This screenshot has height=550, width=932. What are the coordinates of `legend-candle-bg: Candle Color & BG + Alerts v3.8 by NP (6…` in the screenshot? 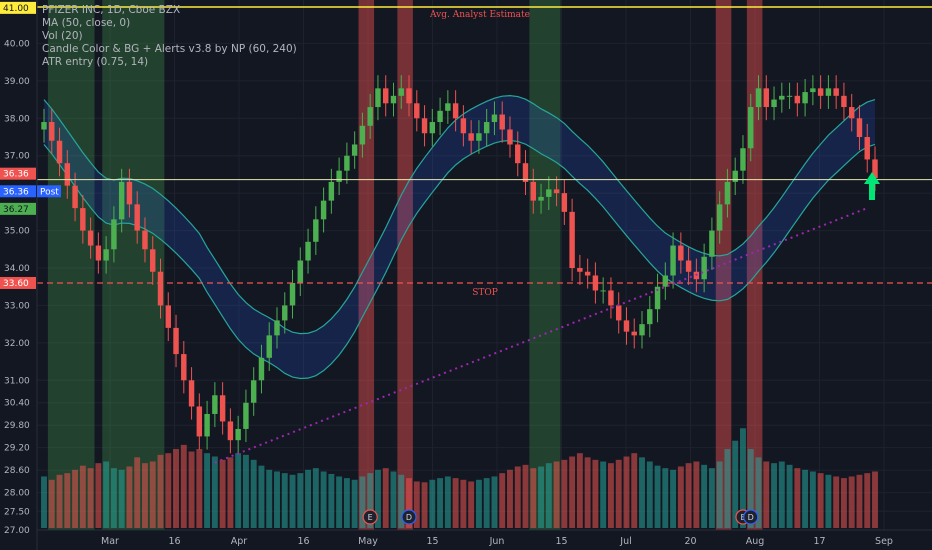 It's located at (169, 49).